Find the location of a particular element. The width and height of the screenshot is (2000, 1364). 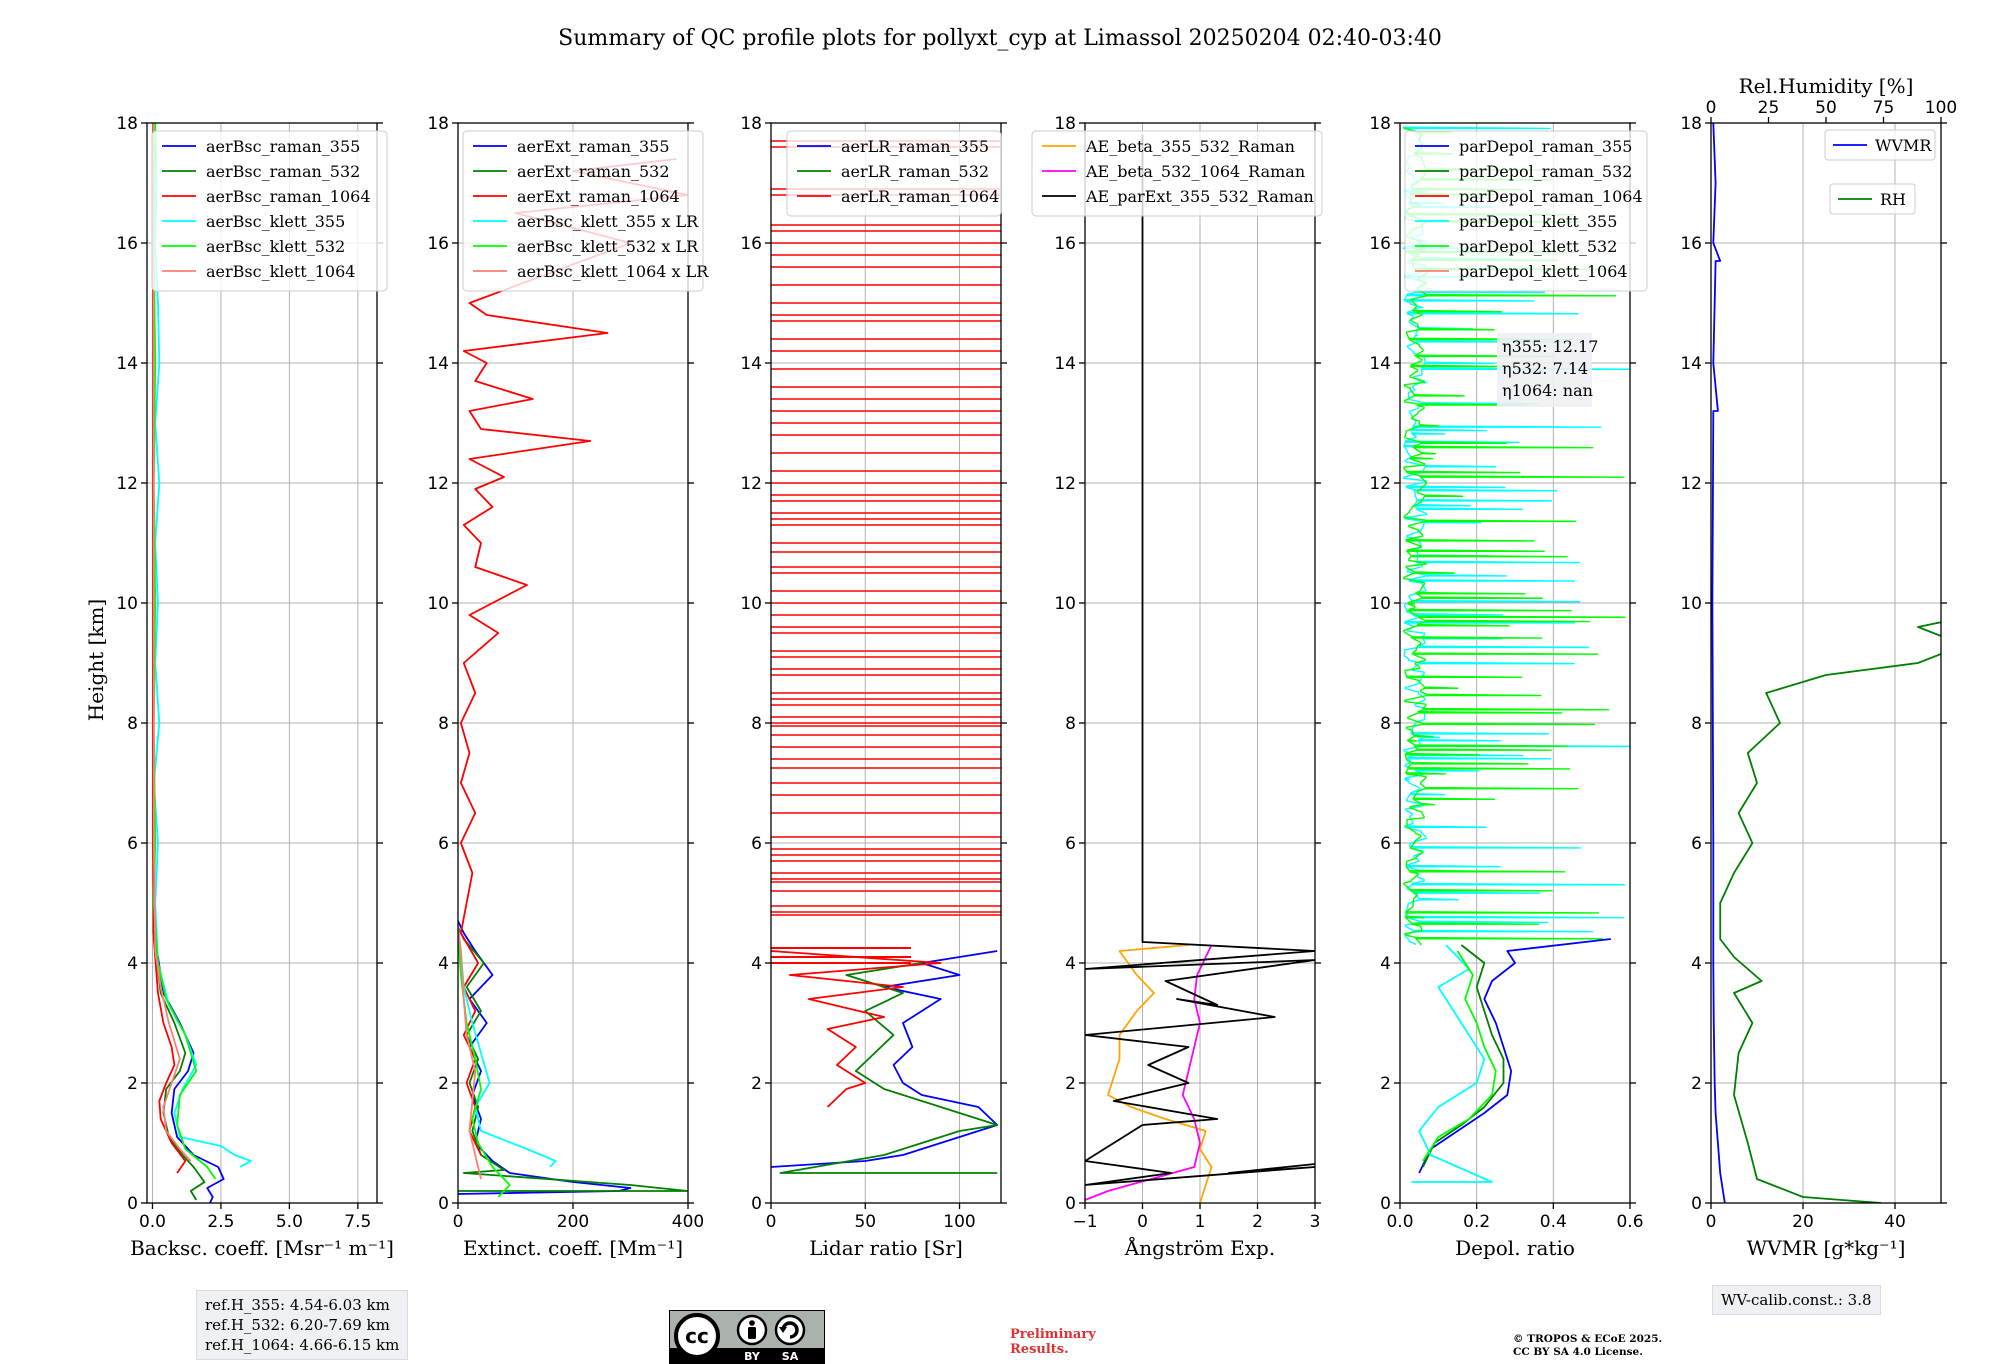

top-x-tick-label: 50 is located at coordinates (1826, 108).